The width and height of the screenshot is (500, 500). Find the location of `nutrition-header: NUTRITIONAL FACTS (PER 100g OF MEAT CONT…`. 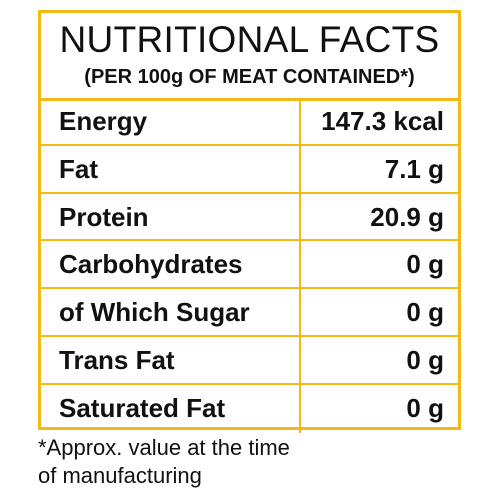

nutrition-header: NUTRITIONAL FACTS (PER 100g OF MEAT CONT… is located at coordinates (249, 57).